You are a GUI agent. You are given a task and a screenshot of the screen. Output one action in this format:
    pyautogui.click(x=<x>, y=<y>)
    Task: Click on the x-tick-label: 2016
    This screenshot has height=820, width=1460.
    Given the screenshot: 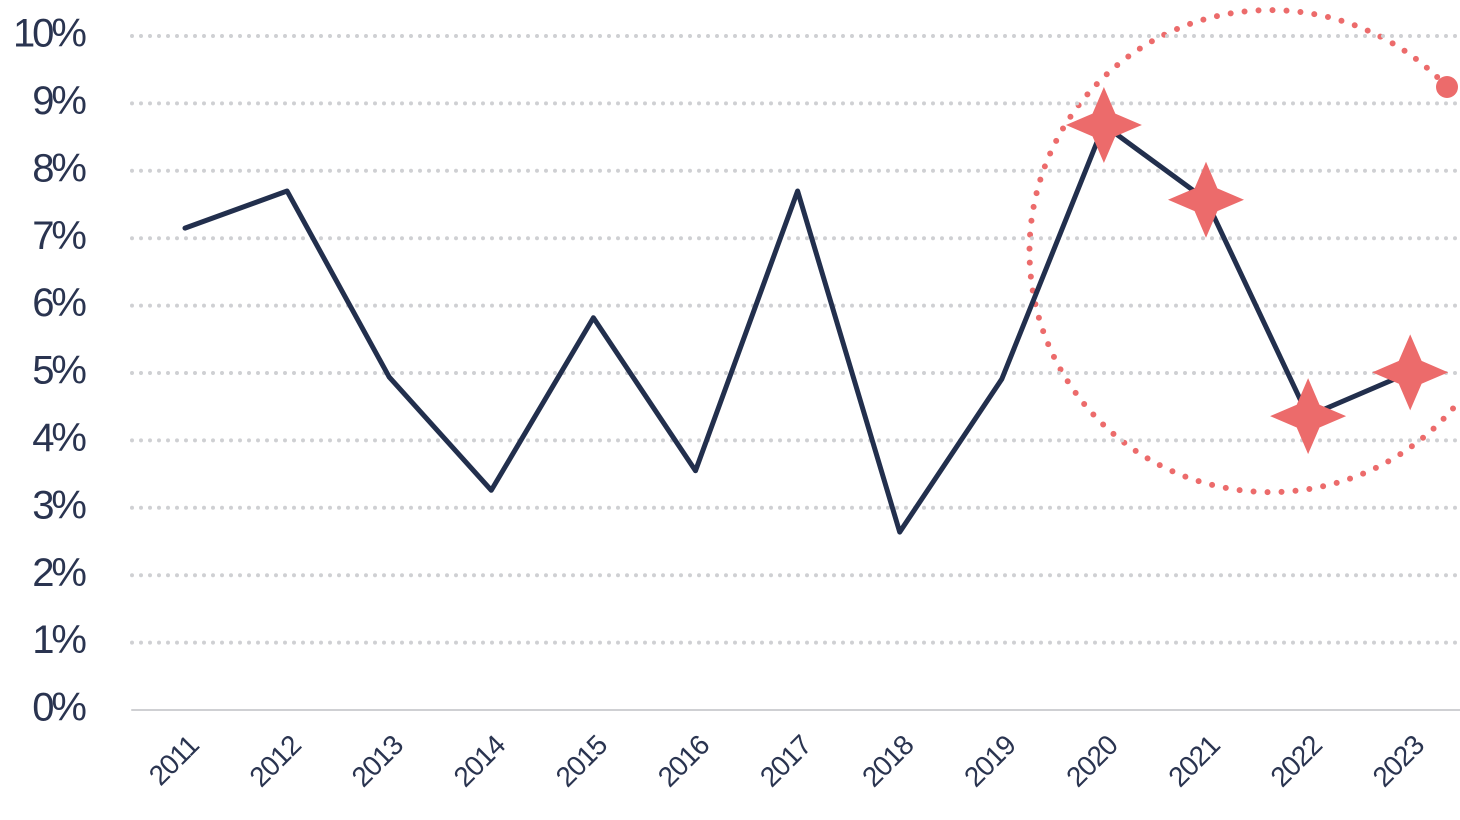 What is the action you would take?
    pyautogui.click(x=683, y=760)
    